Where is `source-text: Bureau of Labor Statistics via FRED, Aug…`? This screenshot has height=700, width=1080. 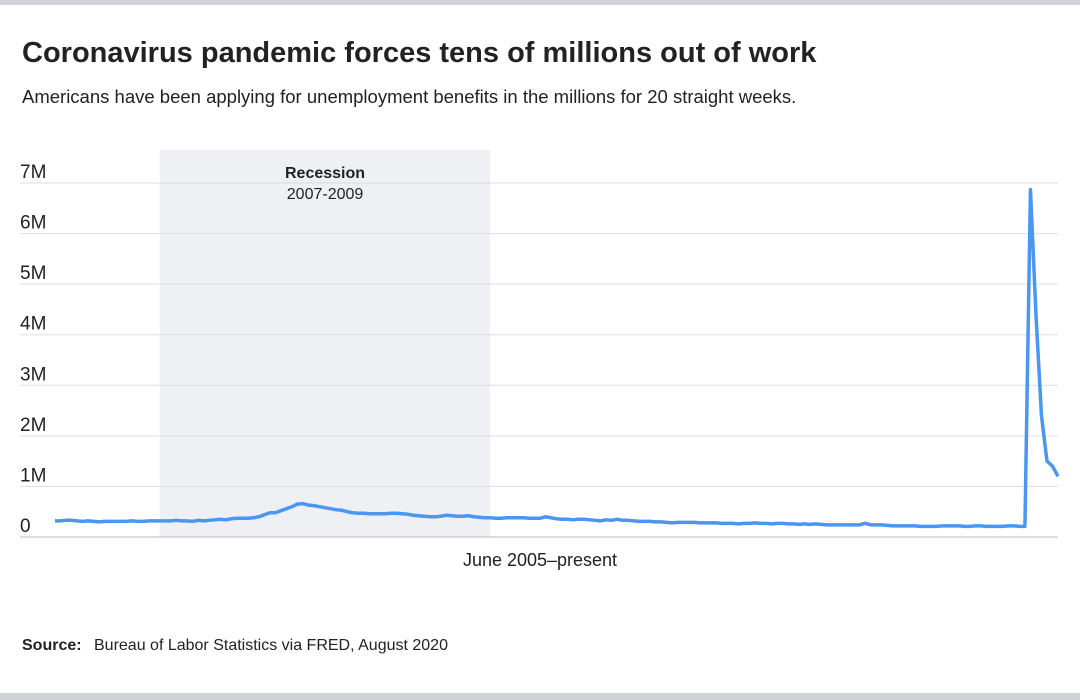
source-text: Bureau of Labor Statistics via FRED, Aug… is located at coordinates (271, 645).